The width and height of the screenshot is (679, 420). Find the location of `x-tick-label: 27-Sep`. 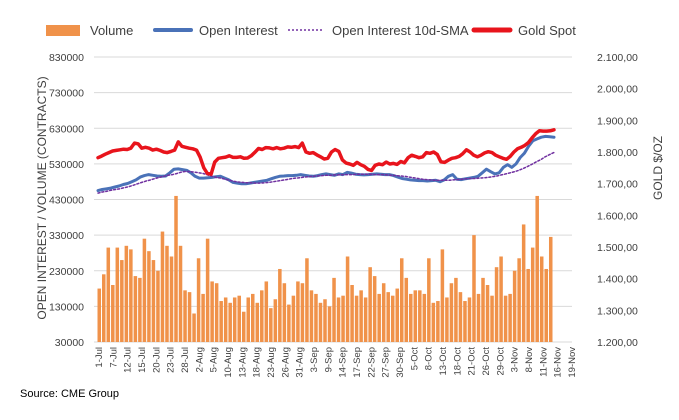

x-tick-label: 27-Sep is located at coordinates (386, 362).